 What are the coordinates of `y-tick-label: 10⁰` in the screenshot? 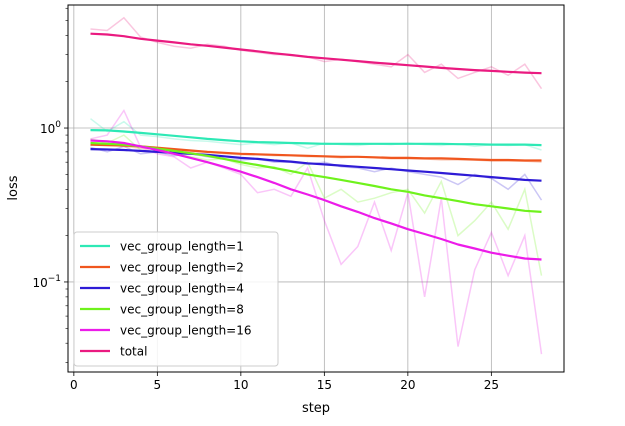 It's located at (50, 128).